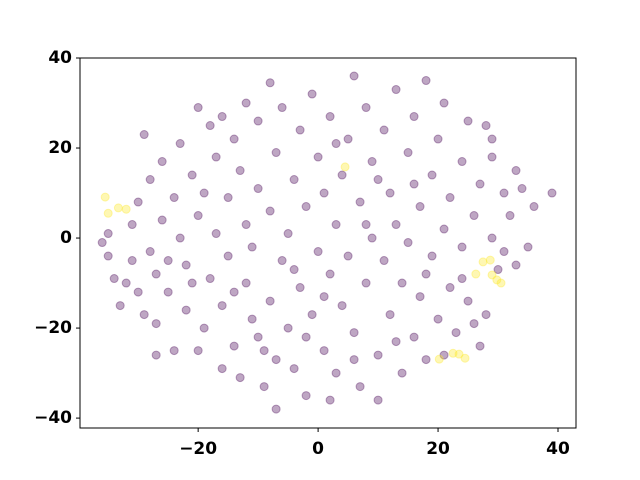 This screenshot has width=640, height=480. What do you see at coordinates (53, 418) in the screenshot?
I see `y-tick-label: −40` at bounding box center [53, 418].